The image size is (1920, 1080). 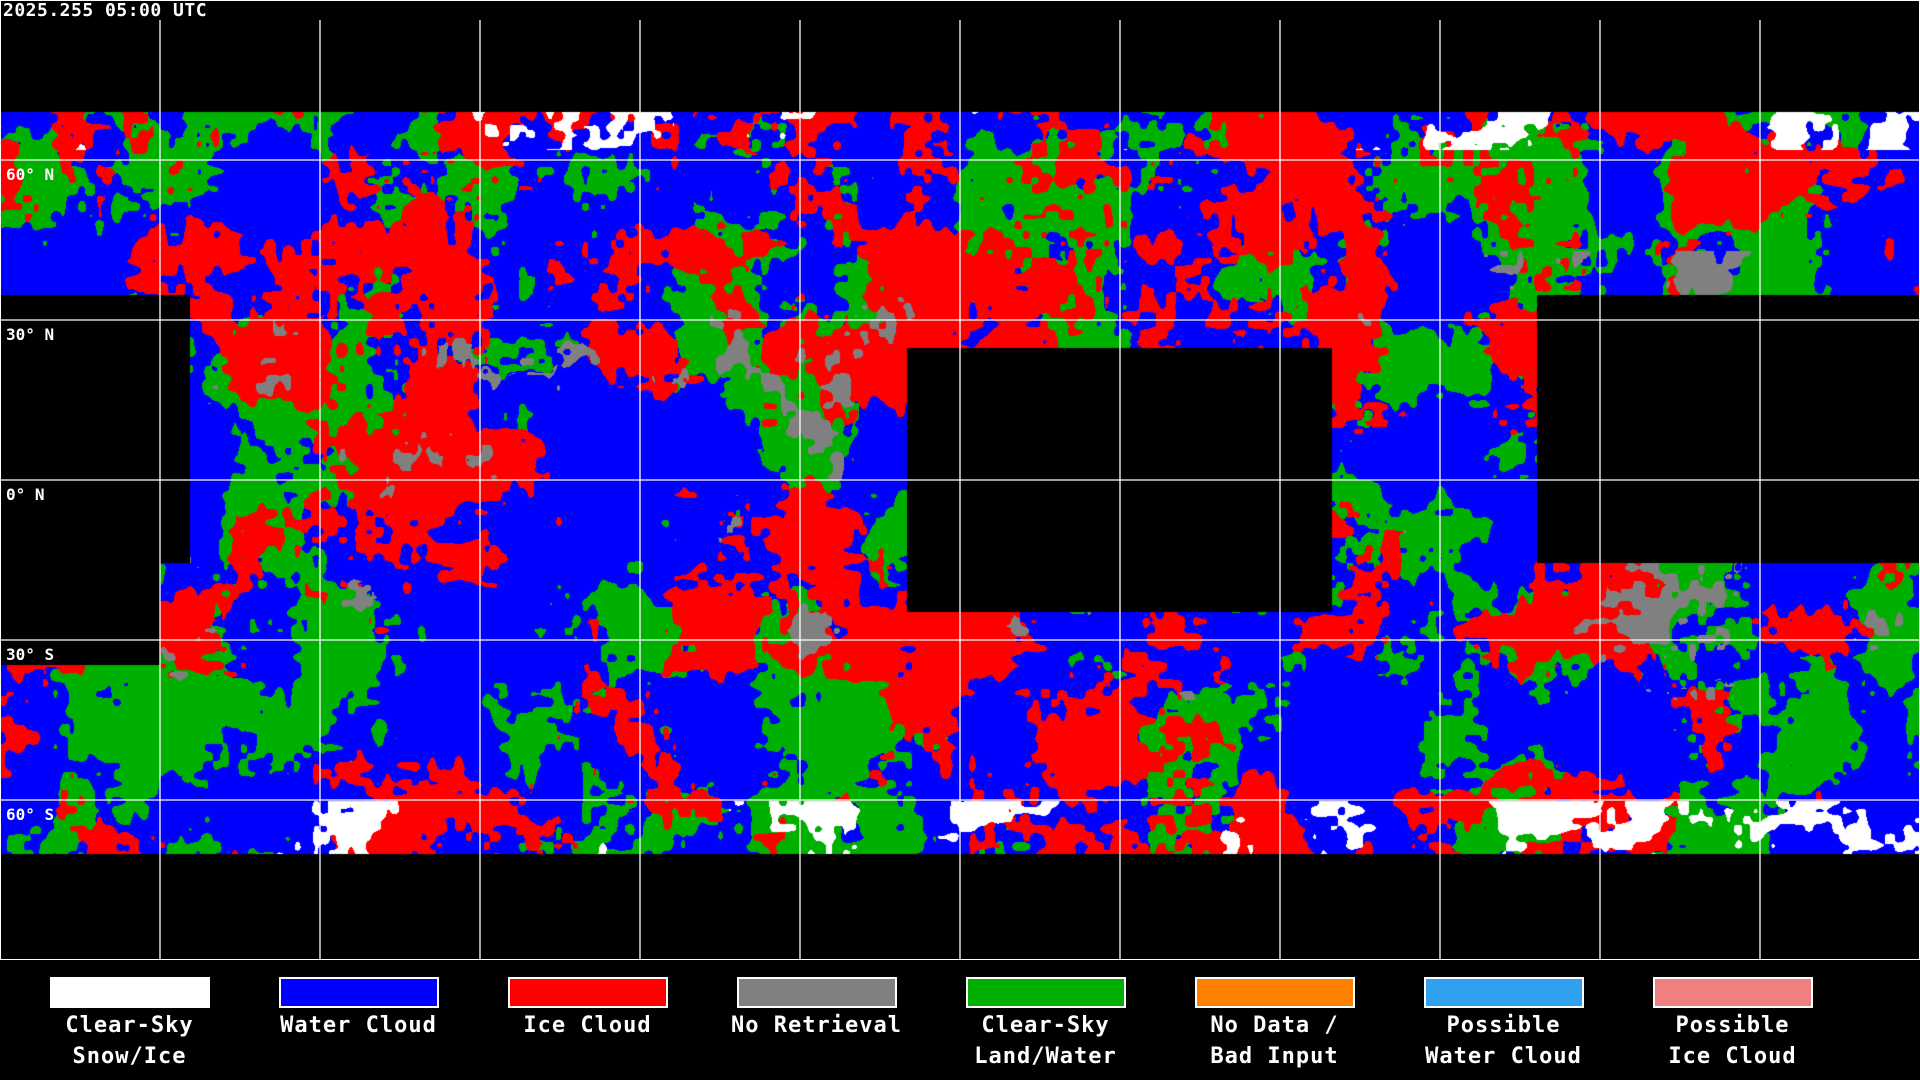 What do you see at coordinates (587, 1009) in the screenshot?
I see `legend-item-ice-cloud: Ice Cloud` at bounding box center [587, 1009].